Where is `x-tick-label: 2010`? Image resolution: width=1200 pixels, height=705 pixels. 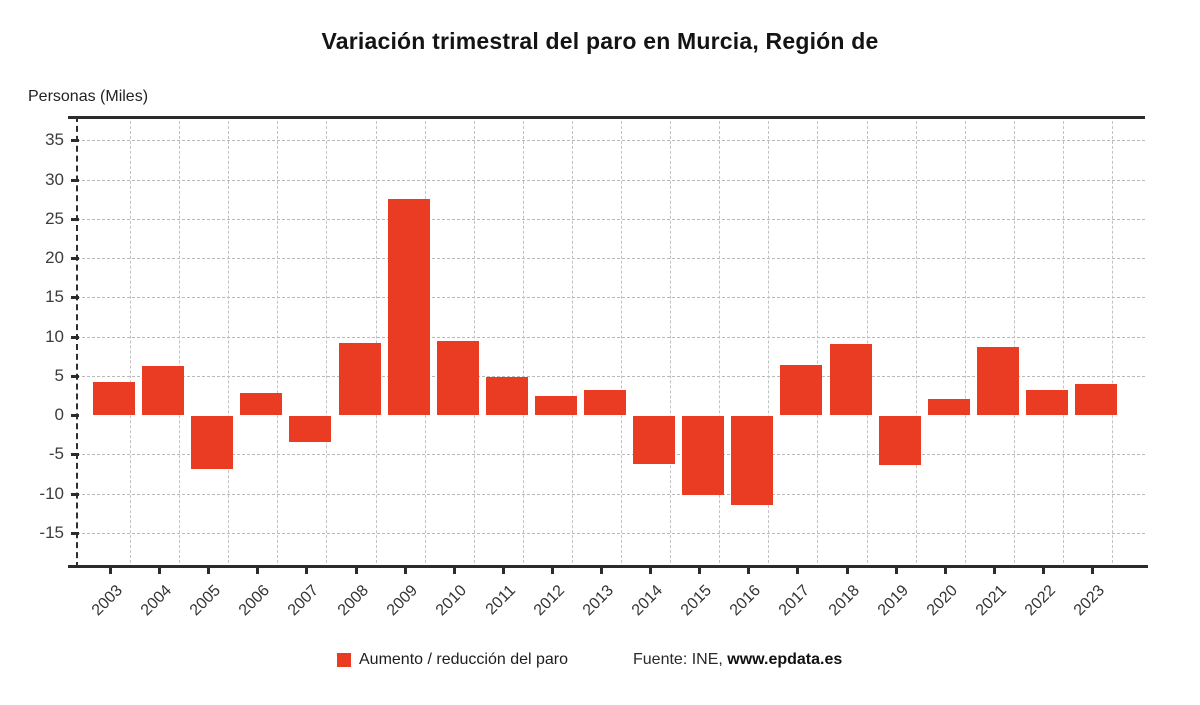 x-tick-label: 2010 is located at coordinates (451, 601).